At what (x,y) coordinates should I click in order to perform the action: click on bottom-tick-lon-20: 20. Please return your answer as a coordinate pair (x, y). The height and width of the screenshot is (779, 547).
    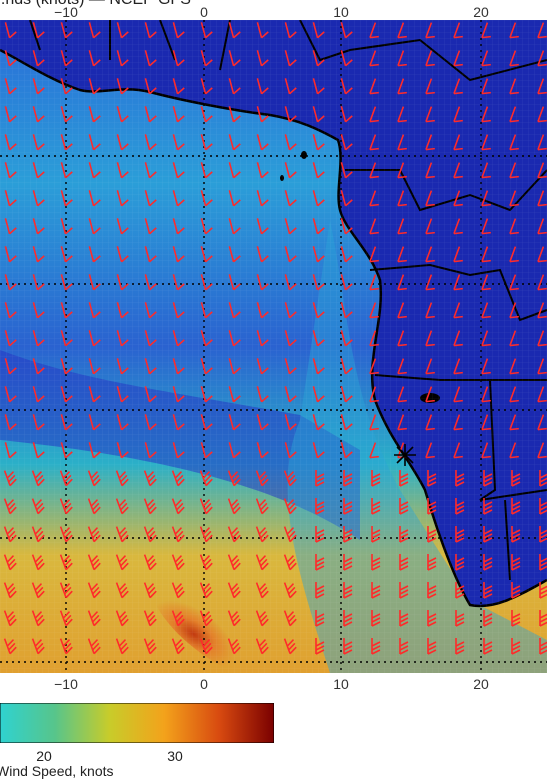
    Looking at the image, I should click on (481, 684).